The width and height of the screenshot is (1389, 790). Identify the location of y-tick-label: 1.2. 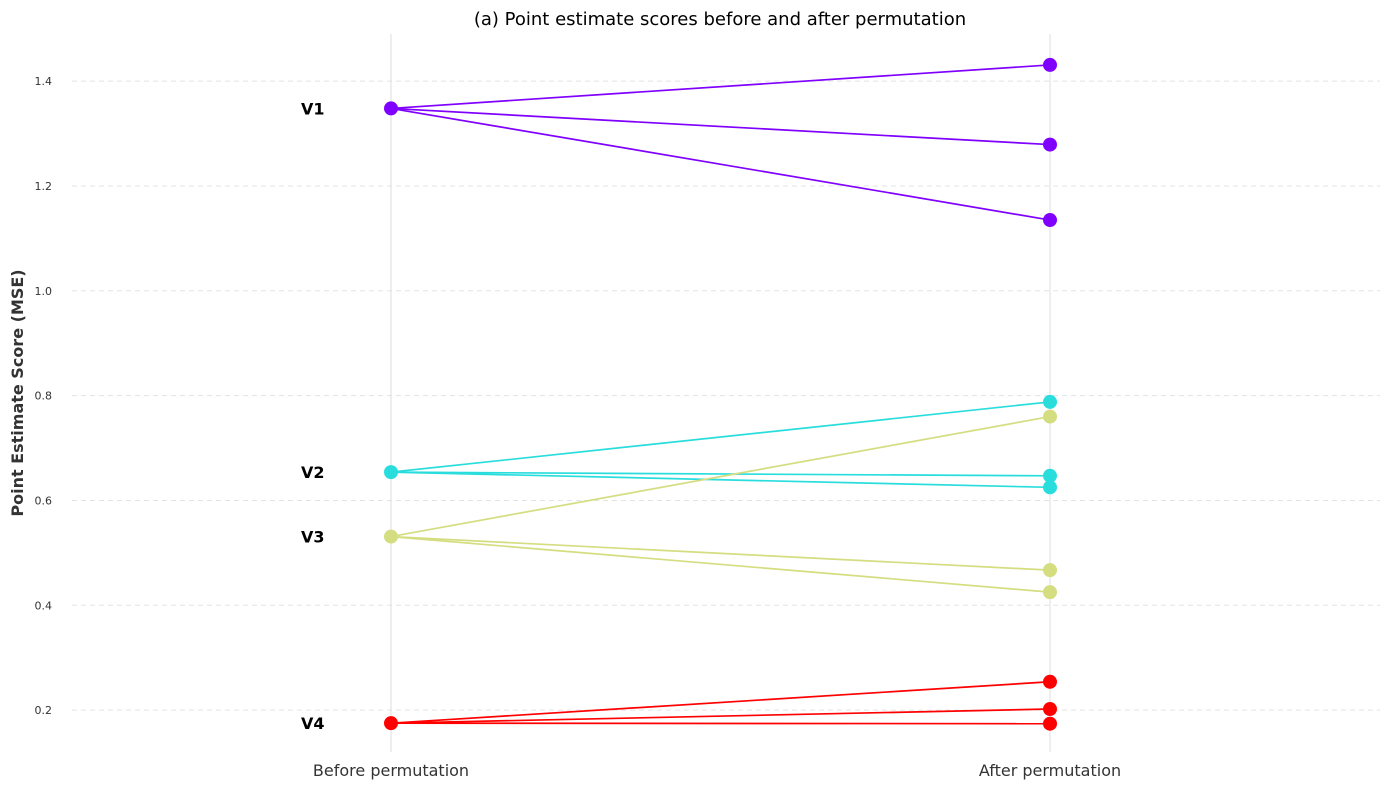
(44, 186).